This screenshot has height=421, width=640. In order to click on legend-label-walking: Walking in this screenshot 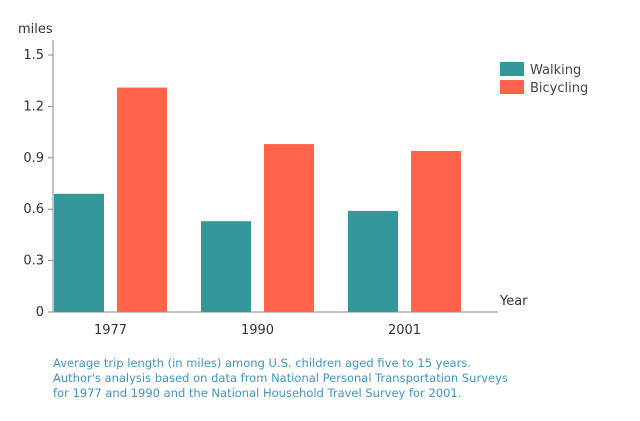, I will do `click(555, 70)`.